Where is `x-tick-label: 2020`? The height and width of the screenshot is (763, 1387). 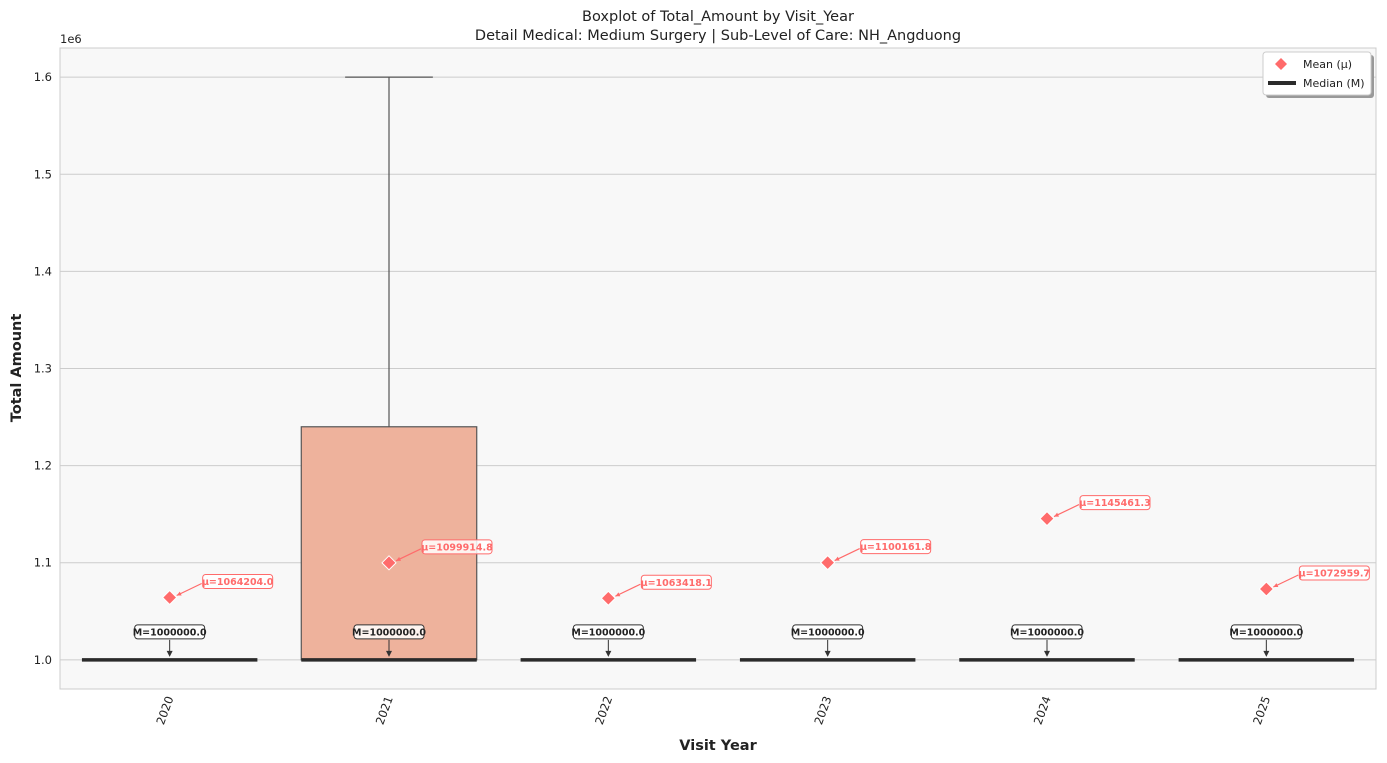 x-tick-label: 2020 is located at coordinates (164, 710).